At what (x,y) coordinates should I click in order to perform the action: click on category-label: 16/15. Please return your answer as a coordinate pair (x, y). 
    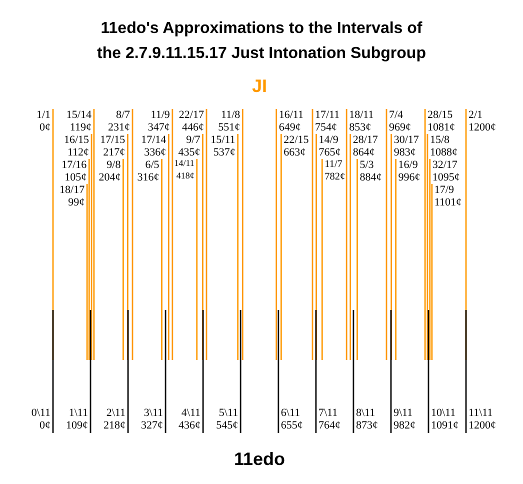
    Looking at the image, I should click on (77, 140).